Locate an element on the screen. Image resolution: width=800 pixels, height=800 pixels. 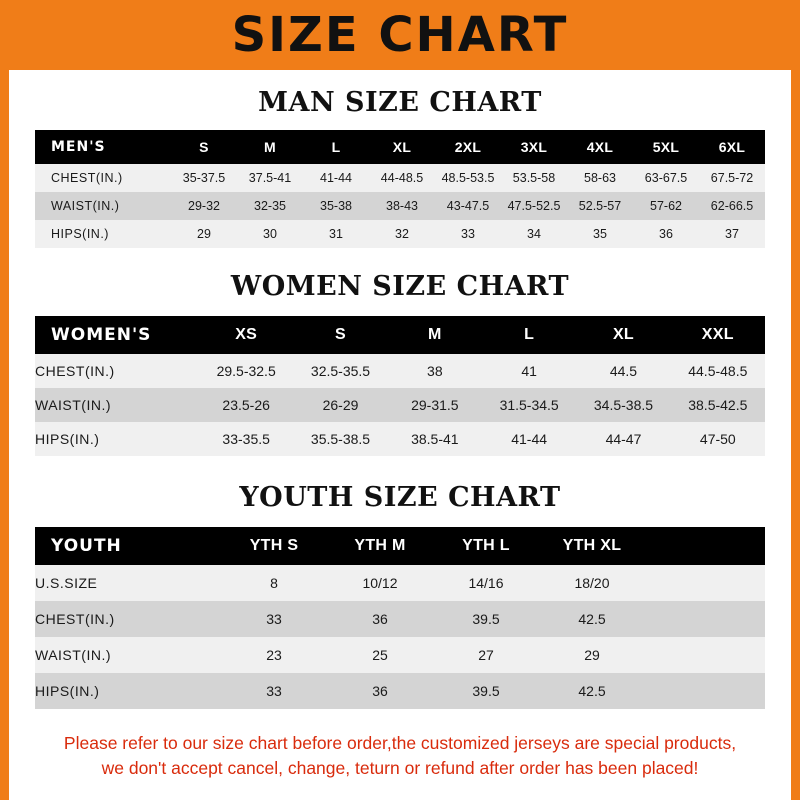
table-row: U.S.SIZE 8 10/12 14/16 18/20 is located at coordinates (400, 583).